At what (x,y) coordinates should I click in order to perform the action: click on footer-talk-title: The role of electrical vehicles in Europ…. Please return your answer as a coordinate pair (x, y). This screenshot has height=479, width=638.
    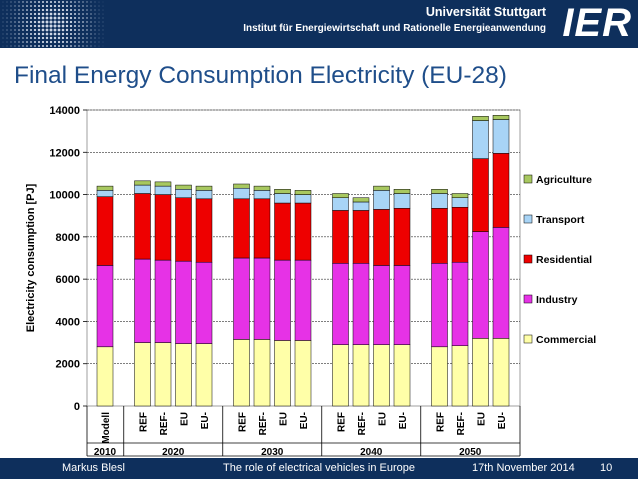
    Looking at the image, I should click on (319, 468).